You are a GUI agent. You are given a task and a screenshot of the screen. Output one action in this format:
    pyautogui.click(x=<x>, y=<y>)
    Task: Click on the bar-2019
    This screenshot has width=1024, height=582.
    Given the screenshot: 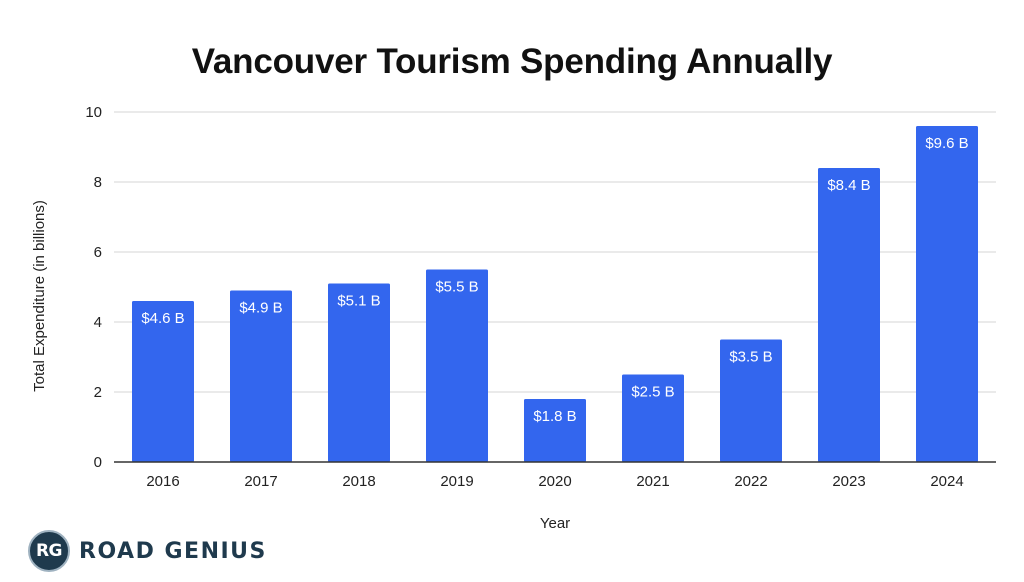 What is the action you would take?
    pyautogui.click(x=457, y=365)
    